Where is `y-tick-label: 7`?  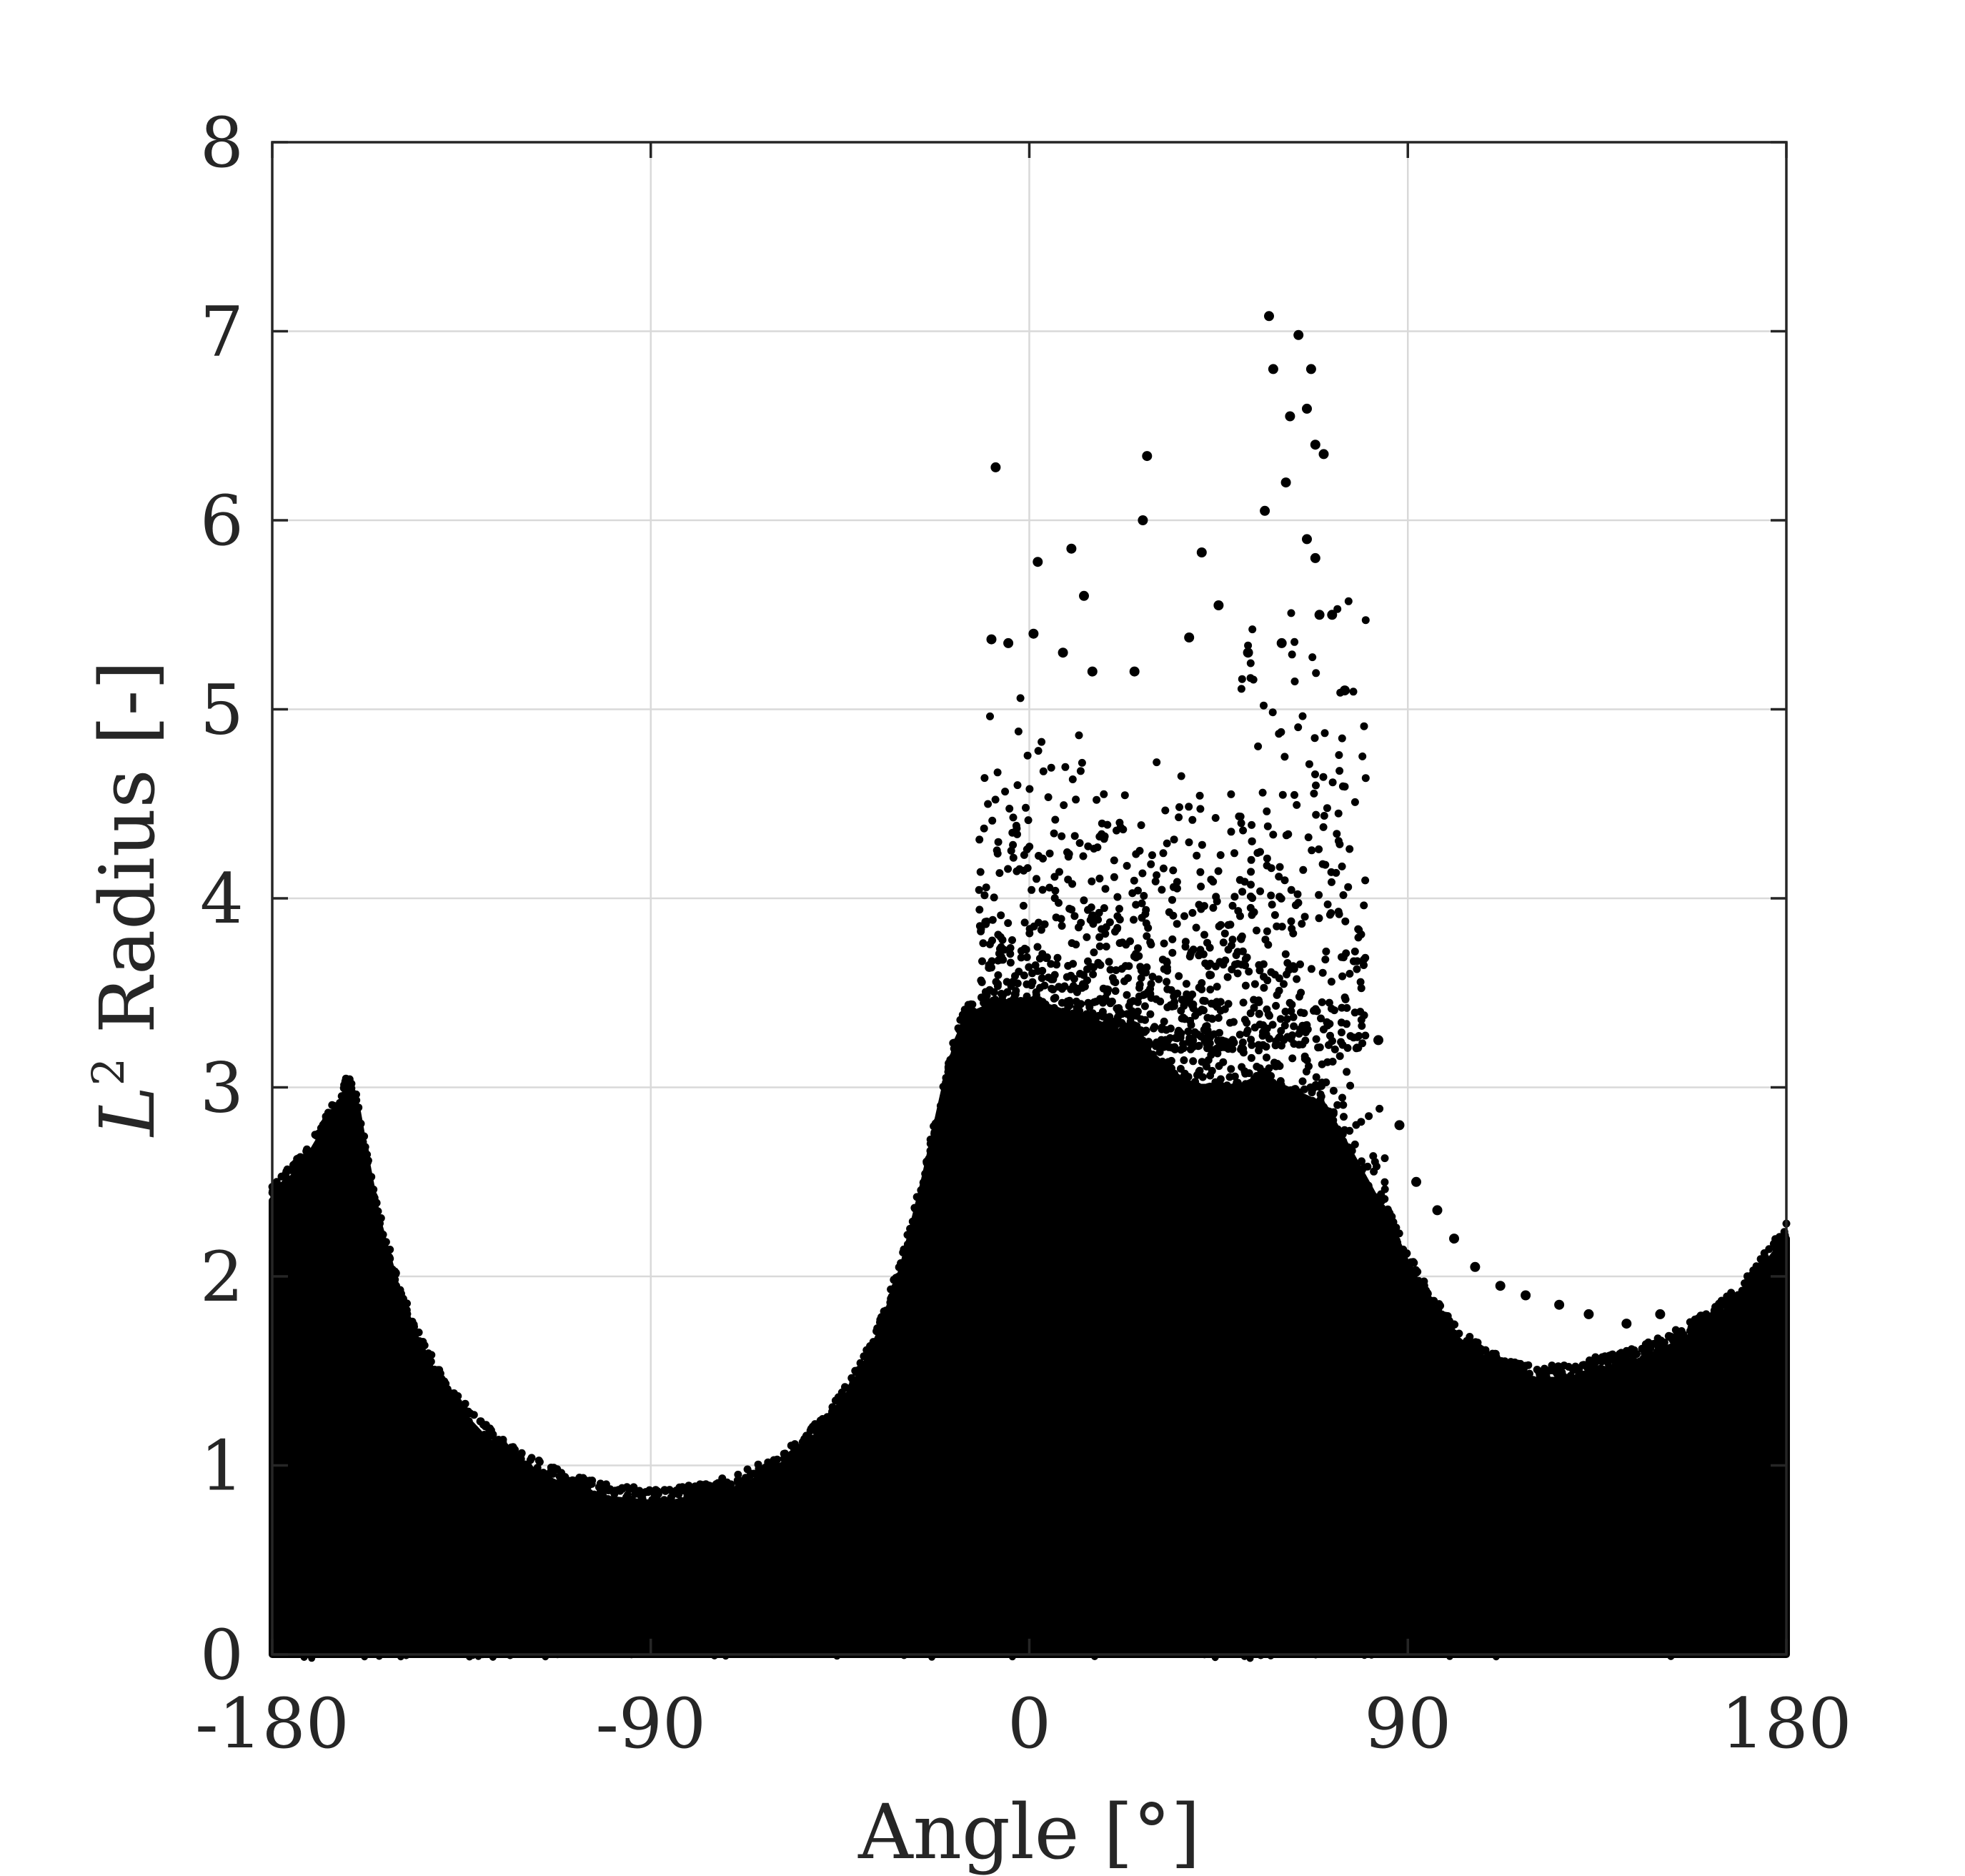 y-tick-label: 7 is located at coordinates (222, 332).